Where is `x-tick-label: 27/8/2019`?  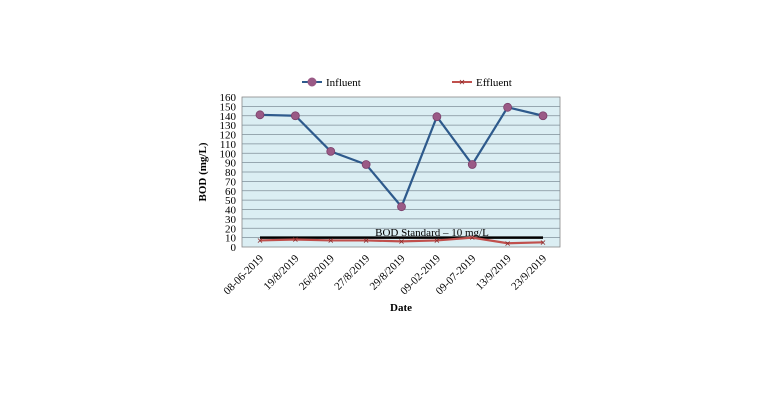 x-tick-label: 27/8/2019 is located at coordinates (352, 272).